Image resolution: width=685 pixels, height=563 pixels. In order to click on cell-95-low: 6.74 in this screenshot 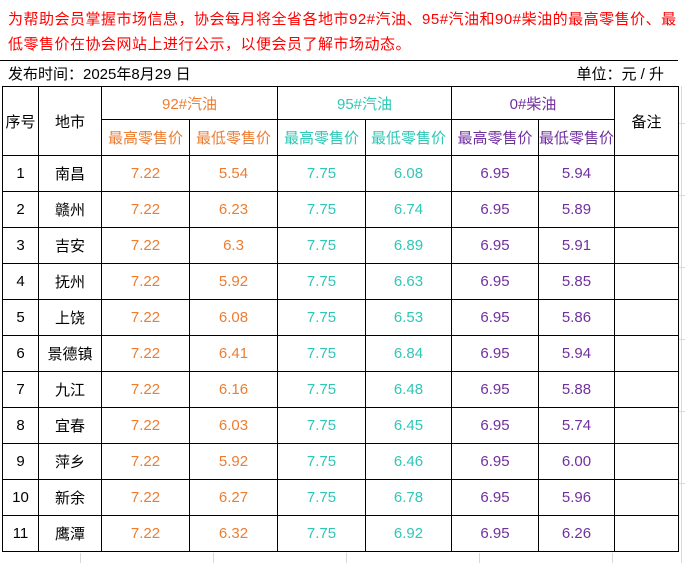, I will do `click(408, 209)`.